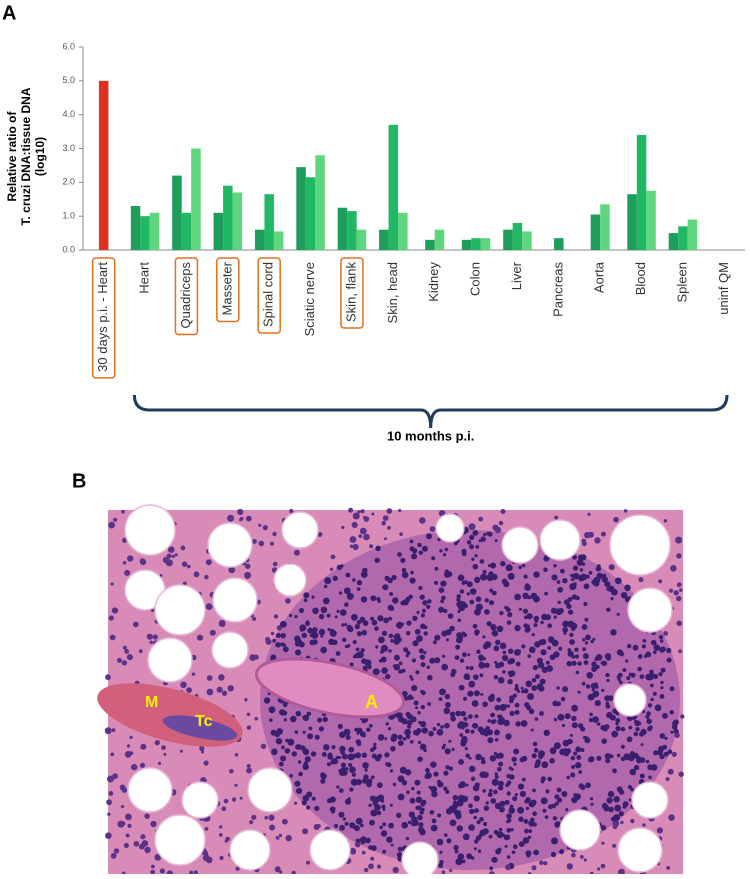 This screenshot has height=879, width=750. I want to click on y-tick-label: 5.0, so click(68, 80).